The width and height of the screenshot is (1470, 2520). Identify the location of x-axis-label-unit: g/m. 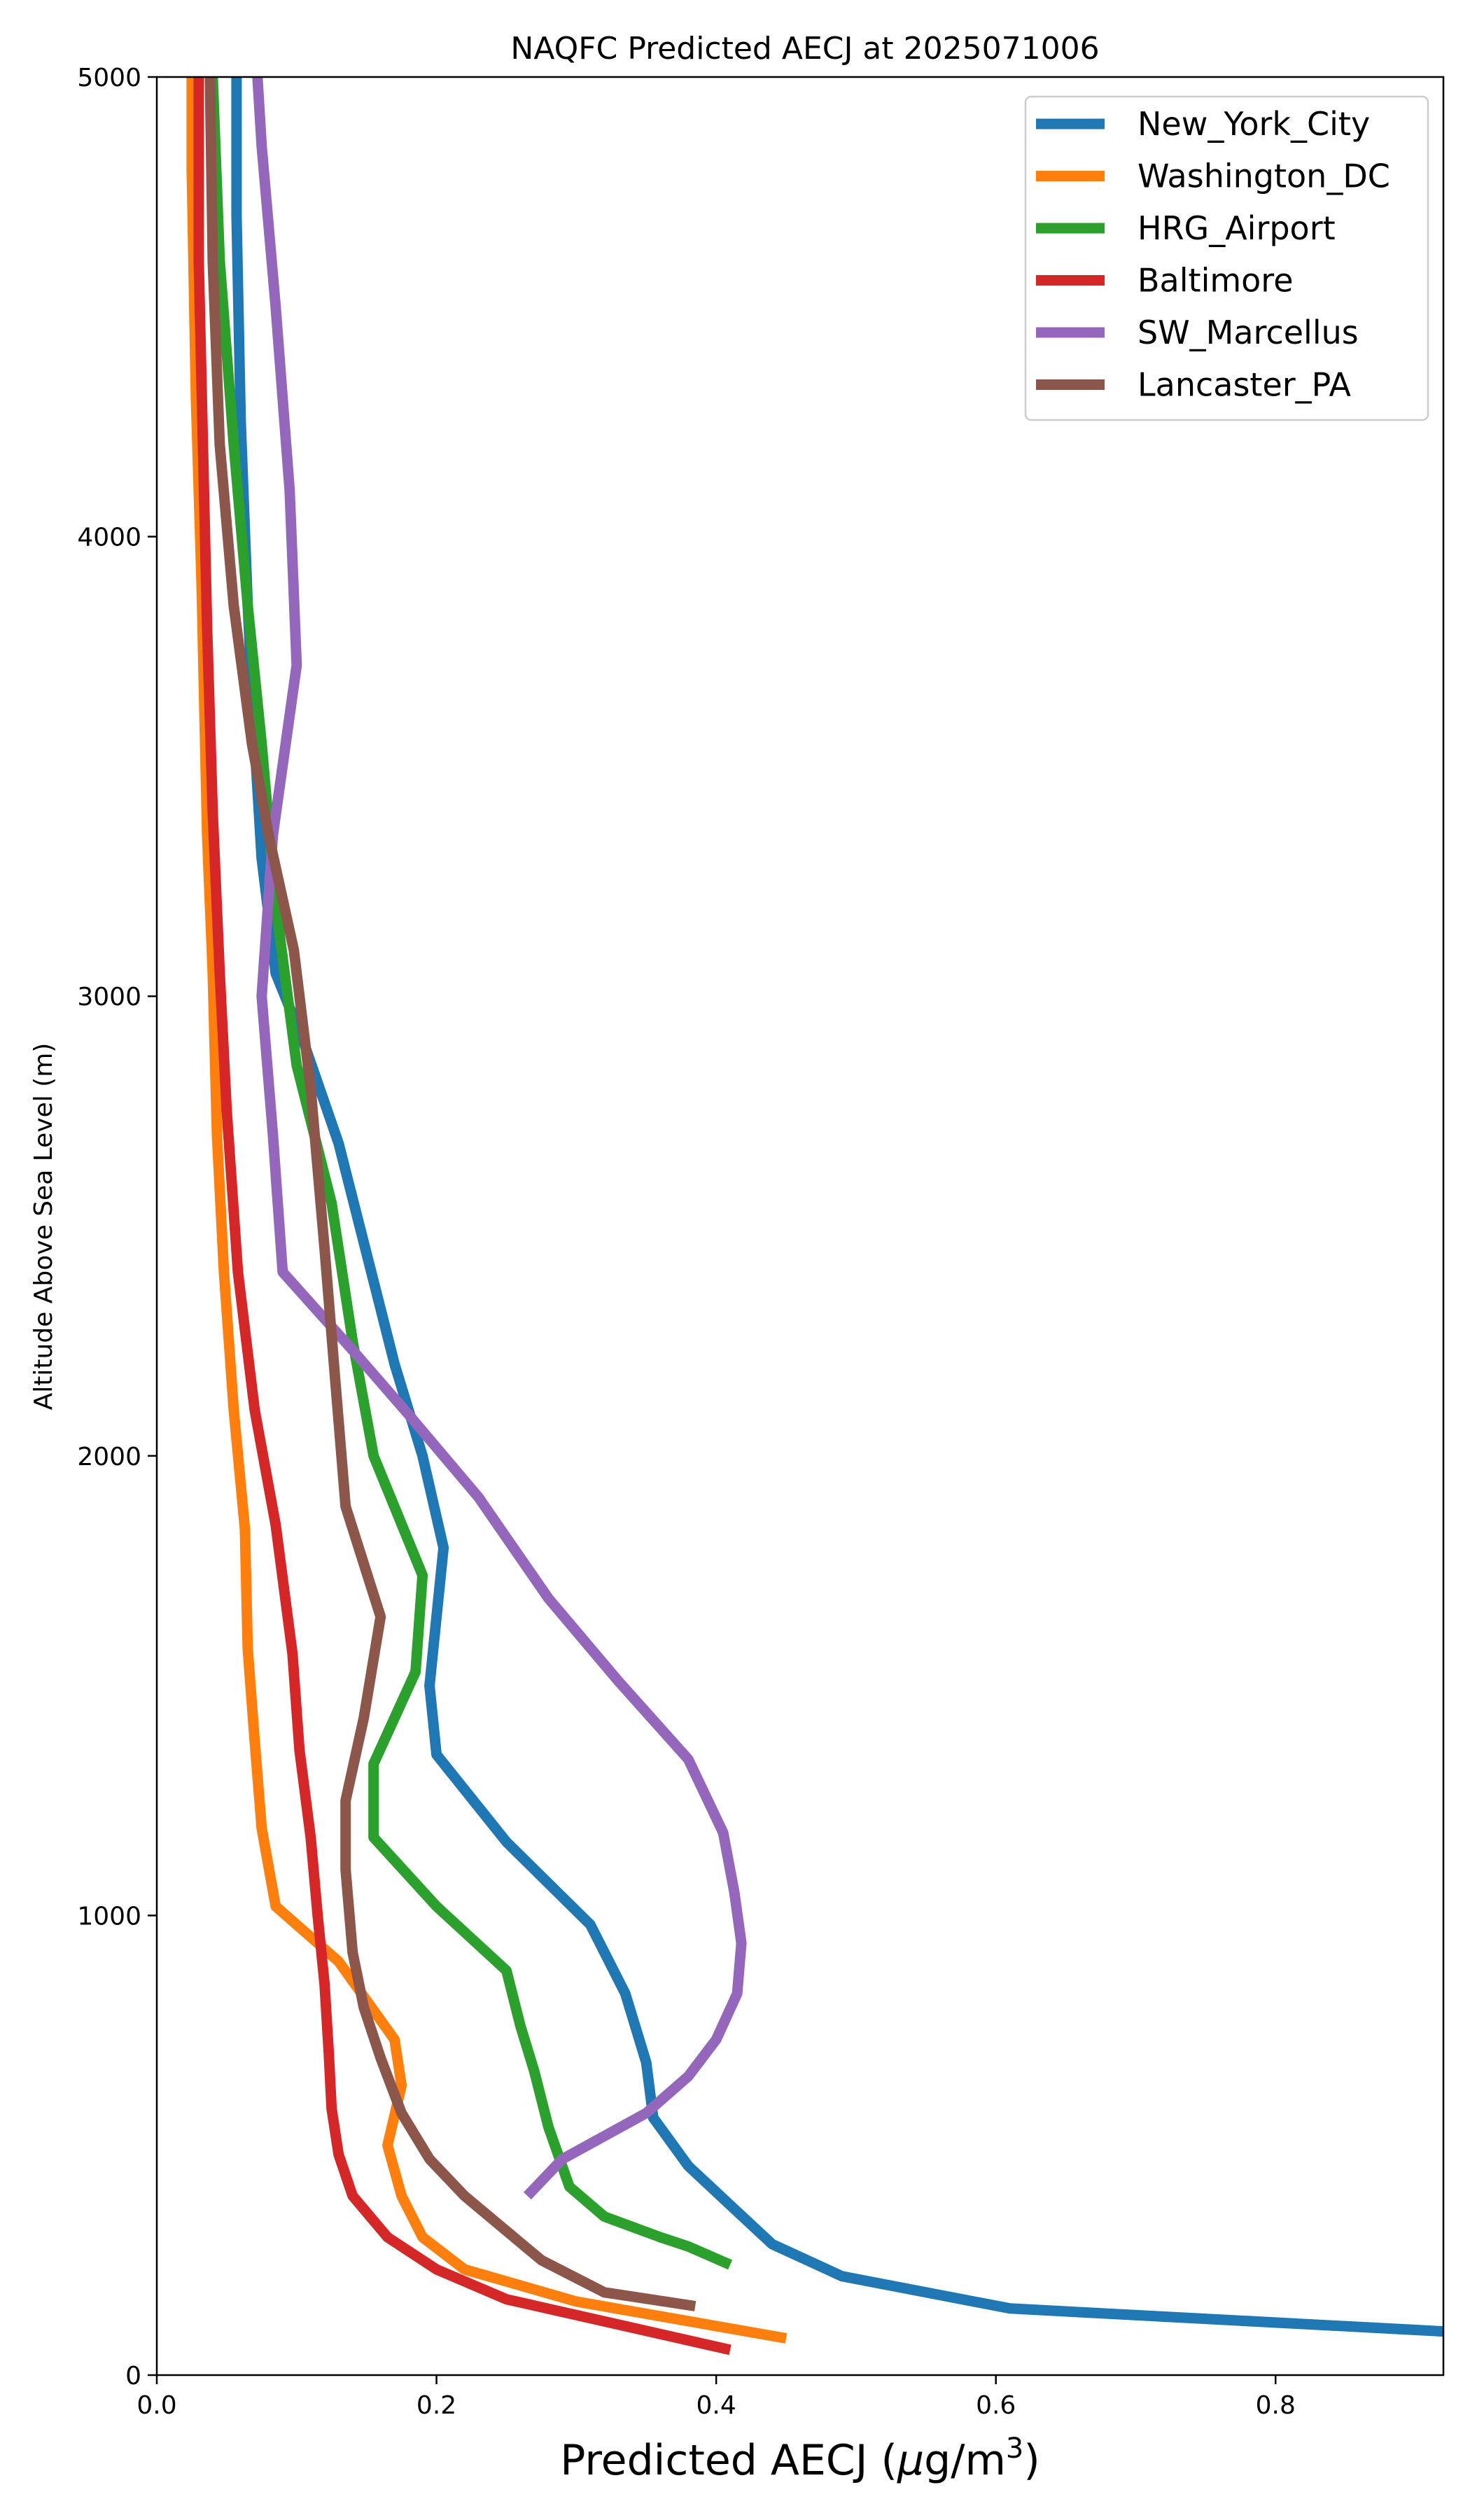
(965, 2460).